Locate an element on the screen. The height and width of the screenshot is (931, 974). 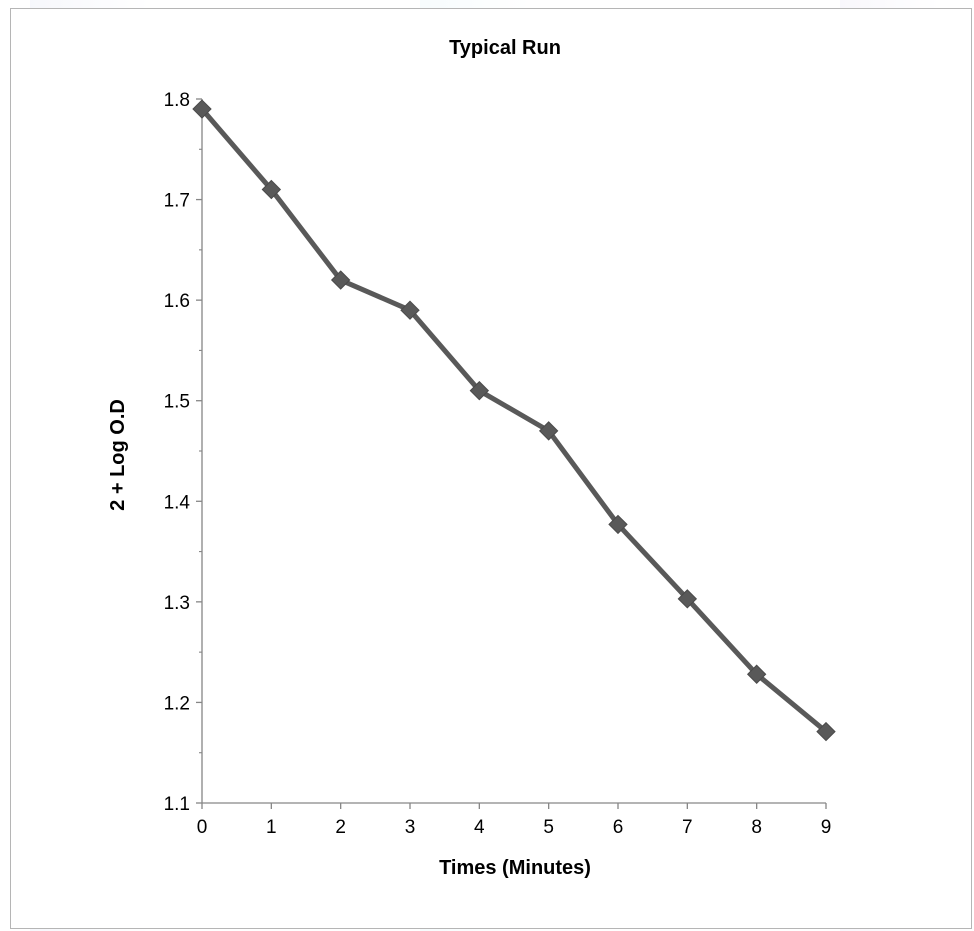
x-tick-label: 7 is located at coordinates (687, 827).